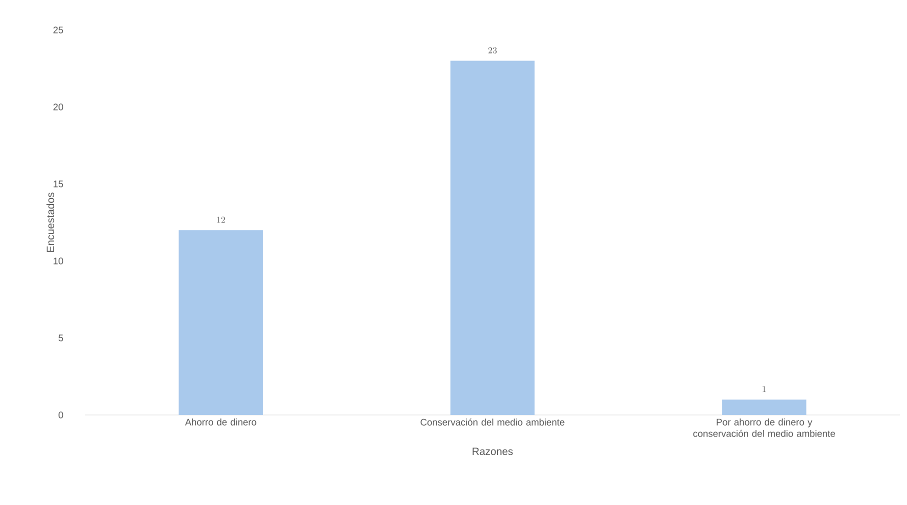 The width and height of the screenshot is (907, 505). What do you see at coordinates (58, 30) in the screenshot?
I see `y-tick-label: 25` at bounding box center [58, 30].